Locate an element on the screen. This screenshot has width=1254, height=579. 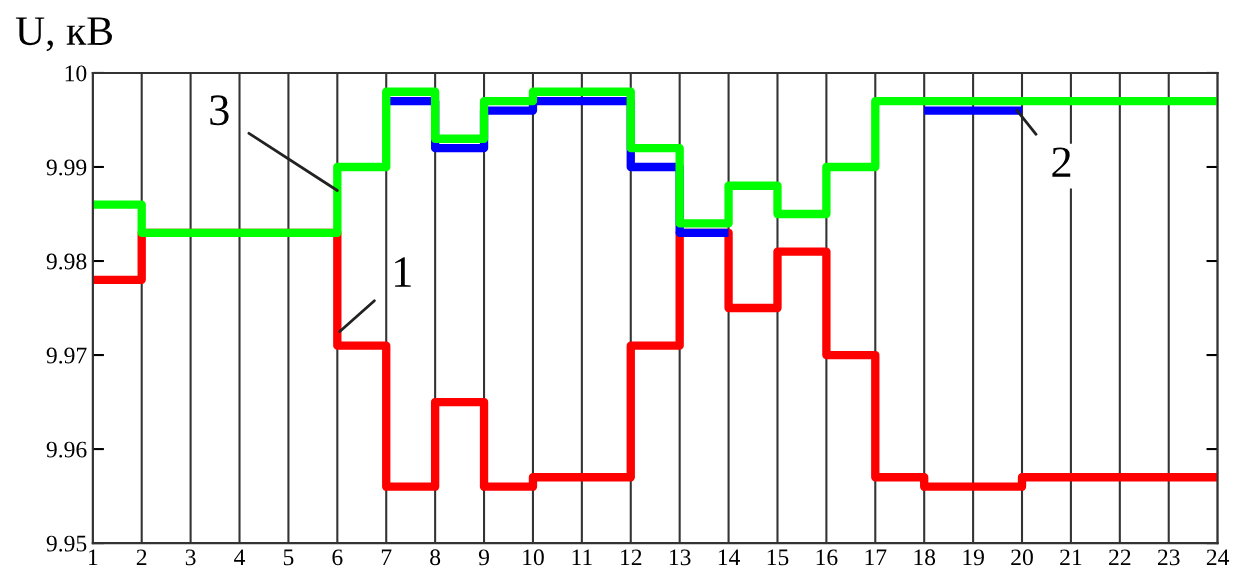
x-tick-label: 16 is located at coordinates (827, 557).